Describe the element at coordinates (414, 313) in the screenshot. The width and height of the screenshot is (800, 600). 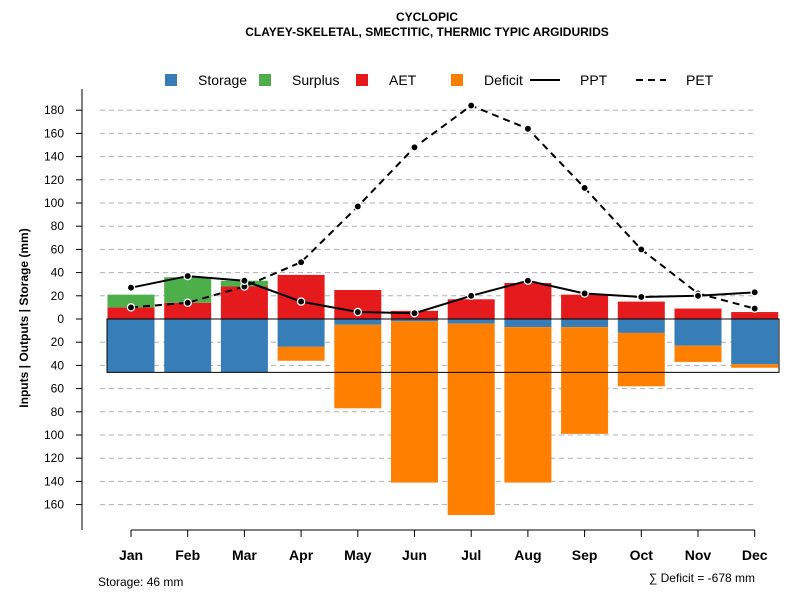
I see `point-ppt-jun` at that location.